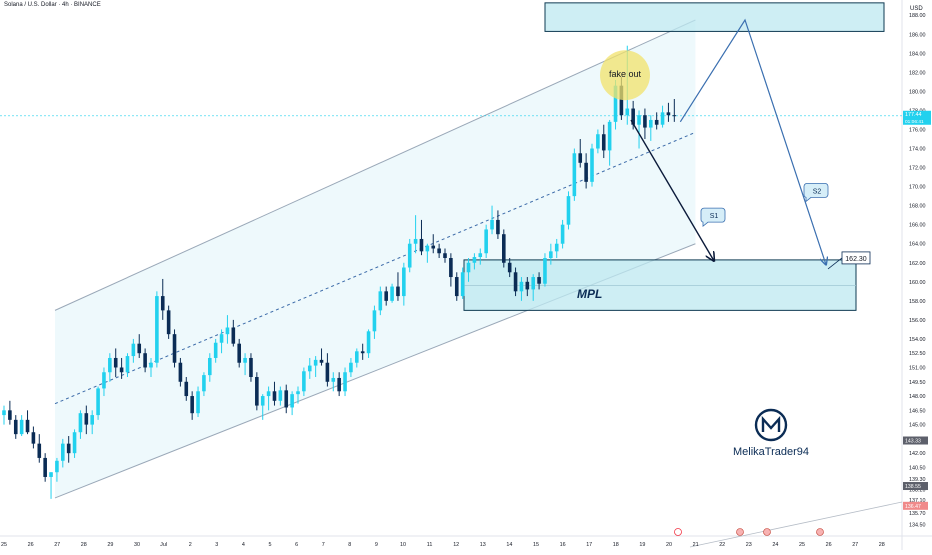  What do you see at coordinates (672, 190) in the screenshot?
I see `s1-arrow` at bounding box center [672, 190].